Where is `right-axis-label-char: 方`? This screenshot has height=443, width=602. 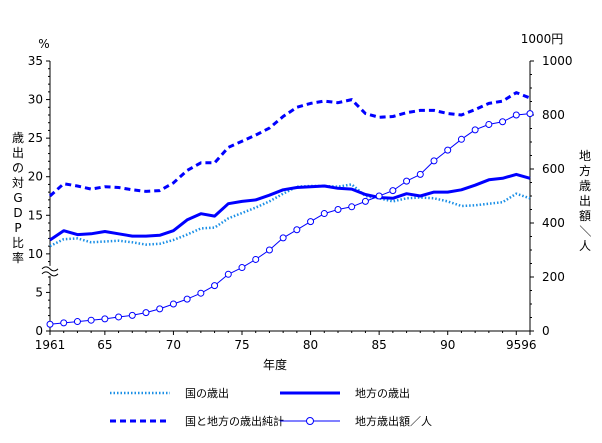 right-axis-label-char: 方 is located at coordinates (585, 170).